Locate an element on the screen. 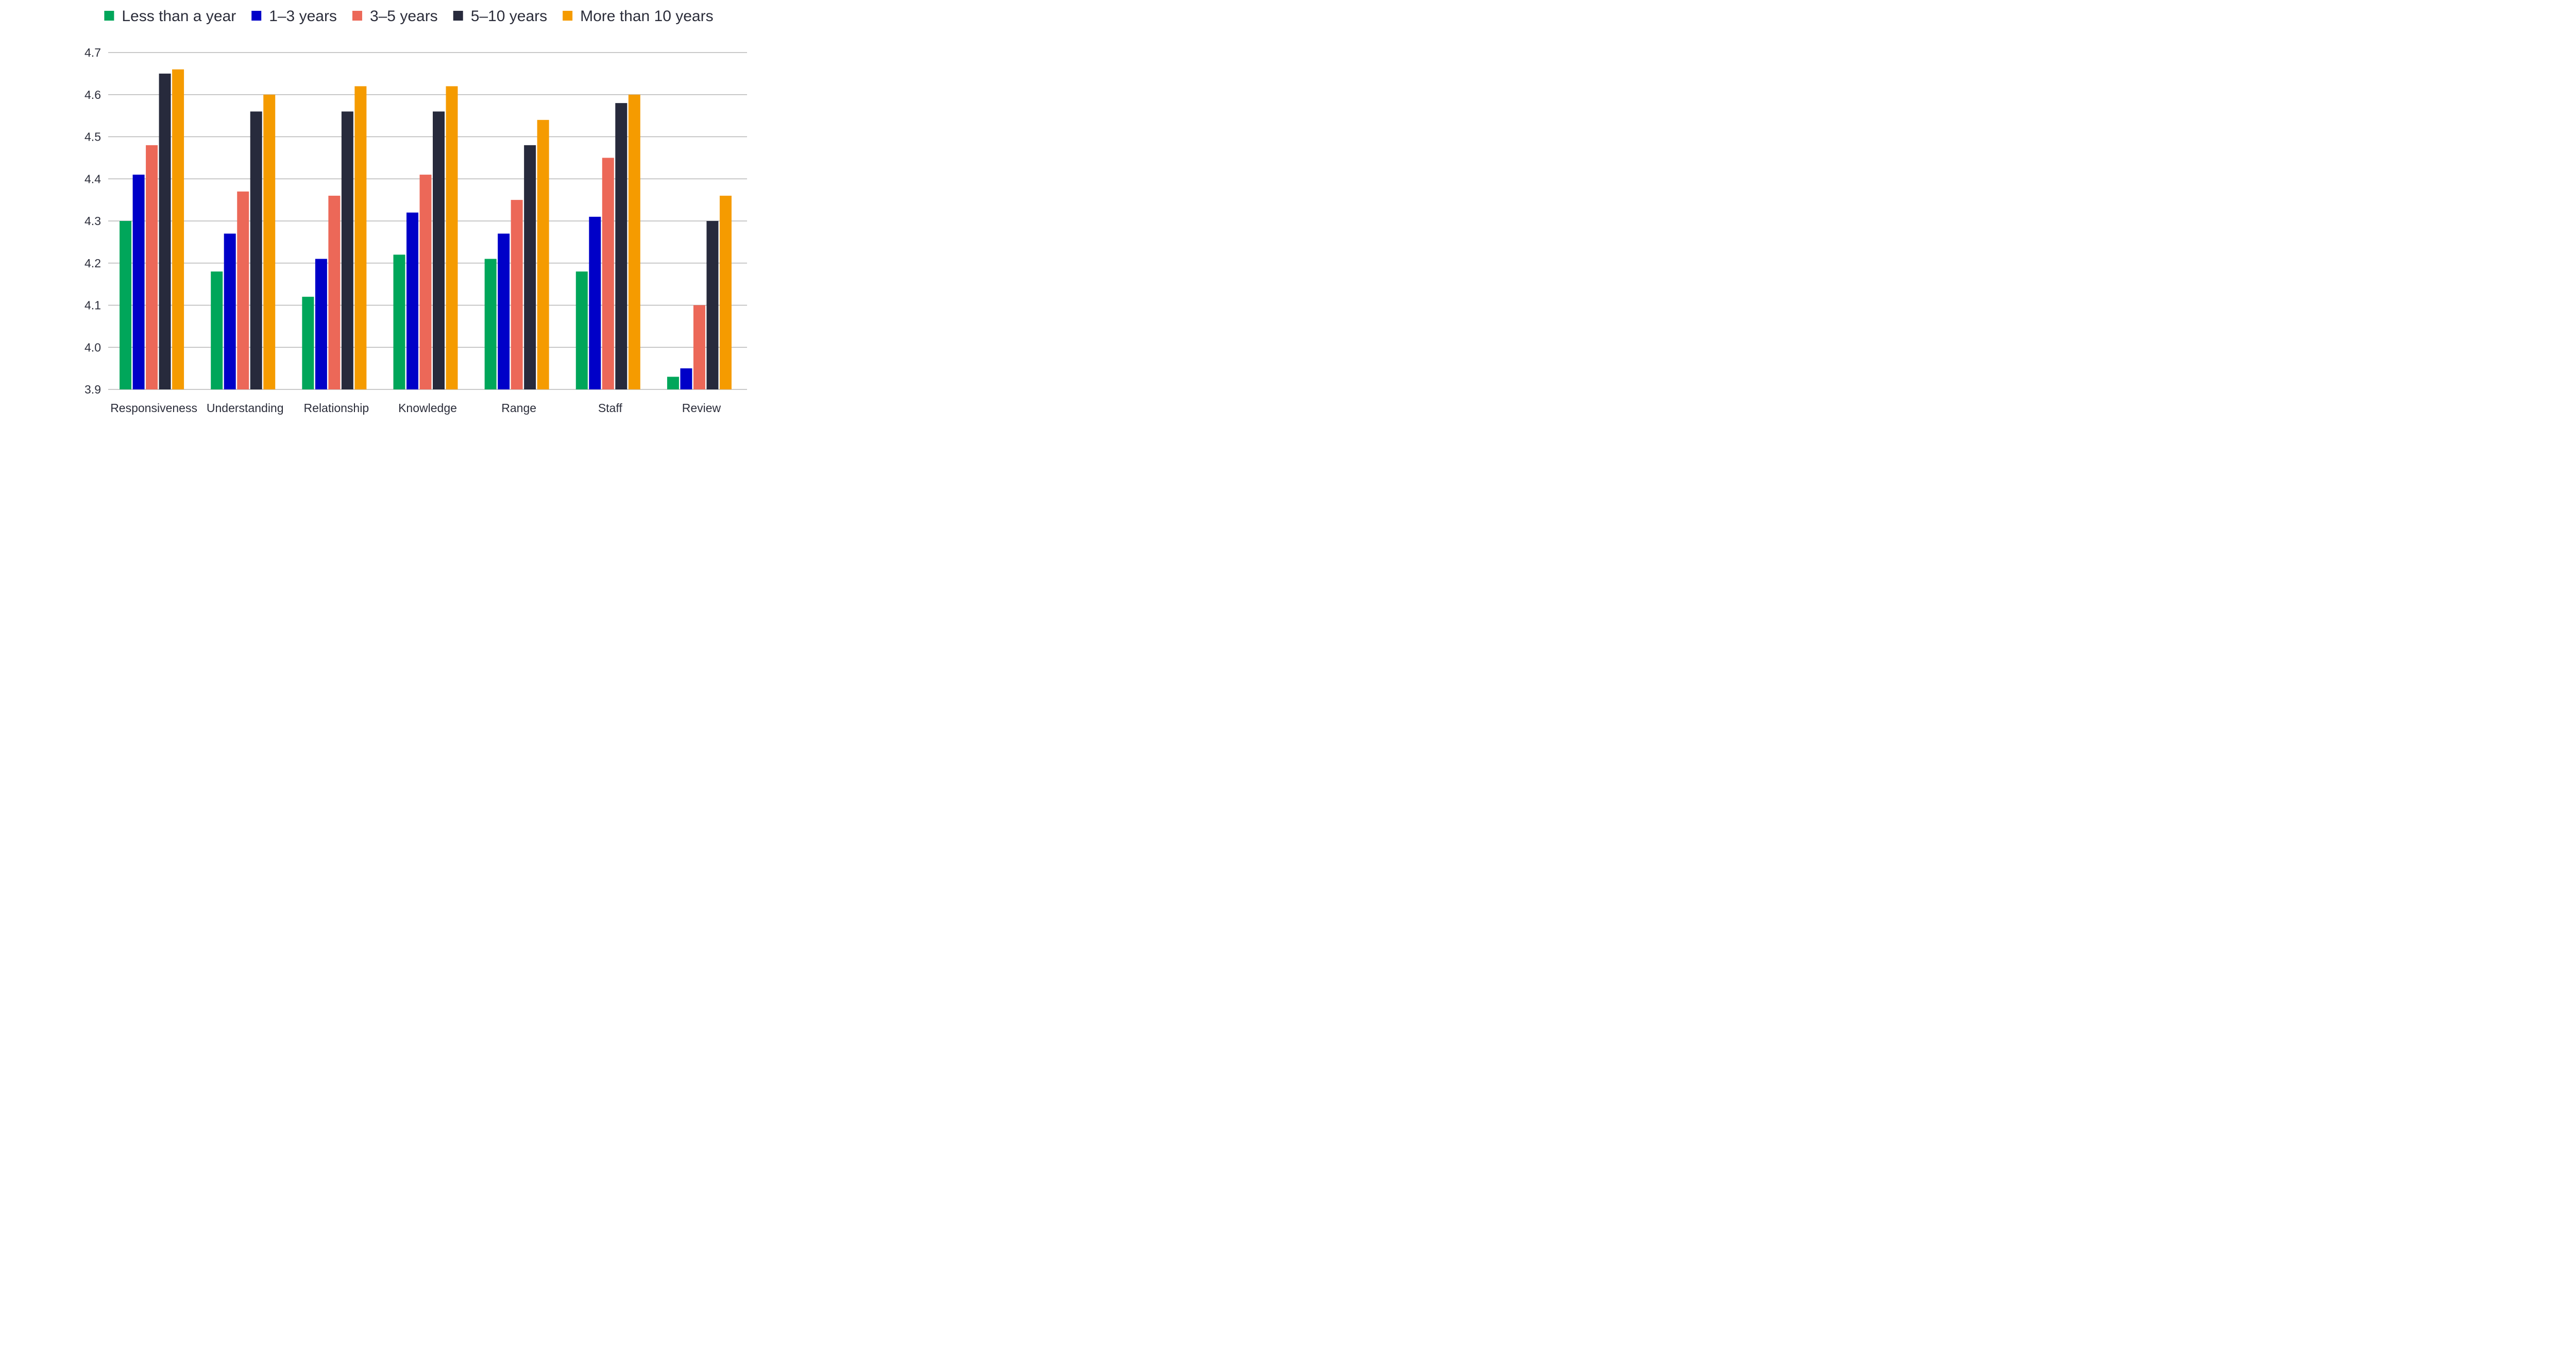 The image size is (2576, 1348). legend-label-0: Less than a year is located at coordinates (179, 16).